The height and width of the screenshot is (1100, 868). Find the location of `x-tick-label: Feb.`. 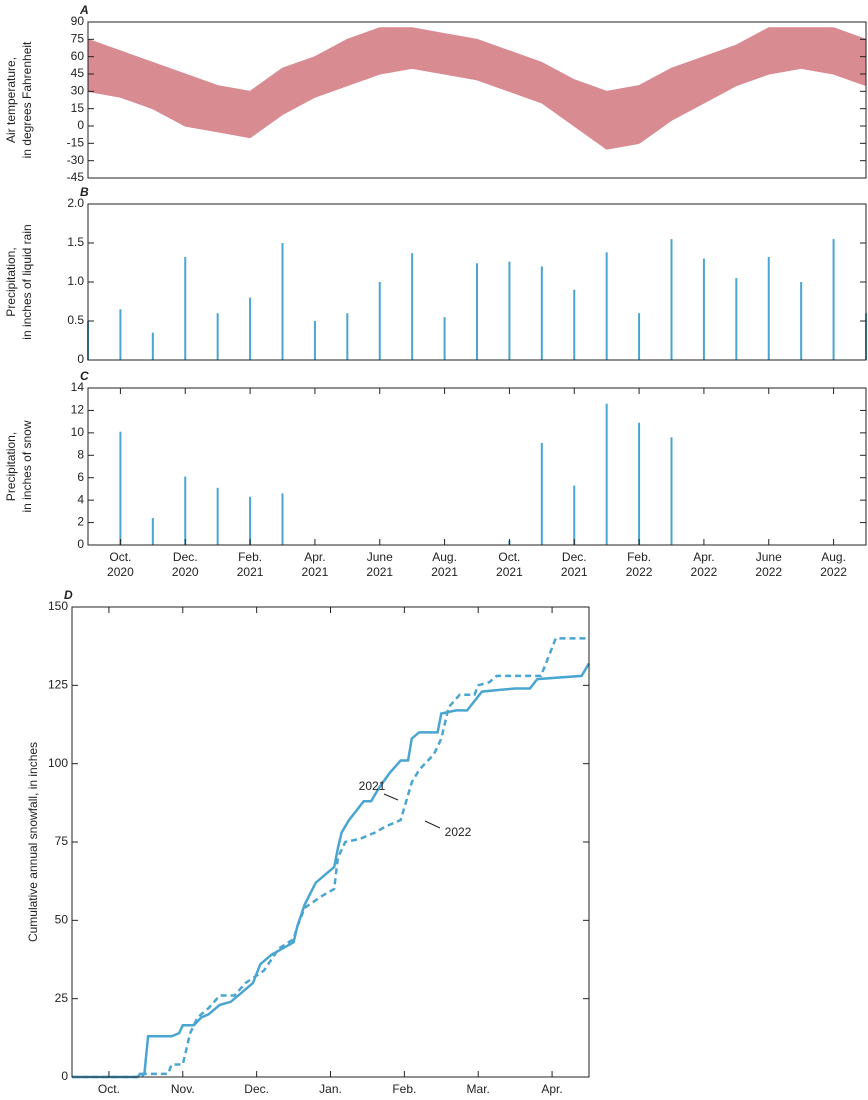

x-tick-label: Feb. is located at coordinates (404, 1089).